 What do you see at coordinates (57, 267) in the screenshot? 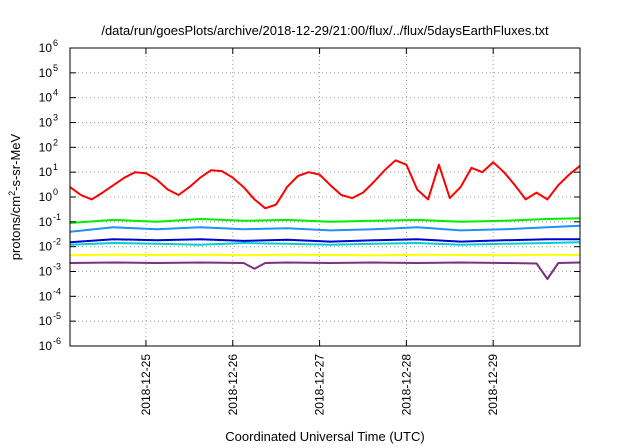
I see `y-tick-exponent: -3` at bounding box center [57, 267].